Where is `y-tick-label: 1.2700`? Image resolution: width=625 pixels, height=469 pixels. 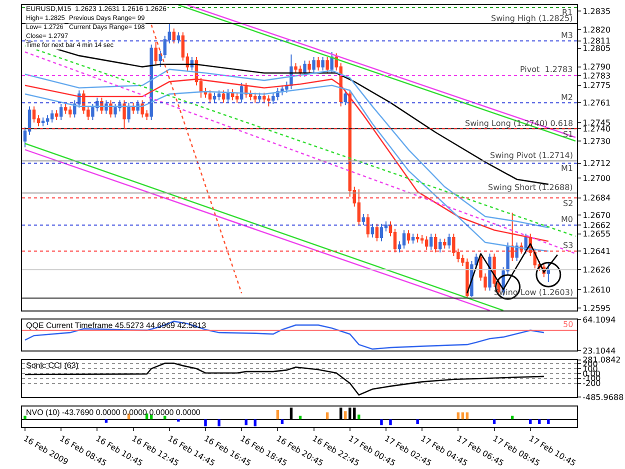
y-tick-label: 1.2700 is located at coordinates (596, 178).